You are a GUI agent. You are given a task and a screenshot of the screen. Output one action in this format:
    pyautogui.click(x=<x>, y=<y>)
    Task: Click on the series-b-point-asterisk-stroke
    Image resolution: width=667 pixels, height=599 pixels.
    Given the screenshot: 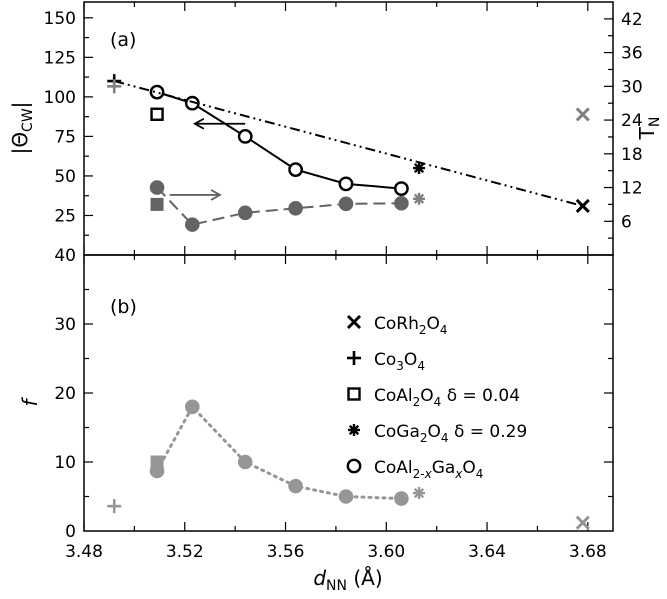 What is the action you would take?
    pyautogui.click(x=419, y=493)
    